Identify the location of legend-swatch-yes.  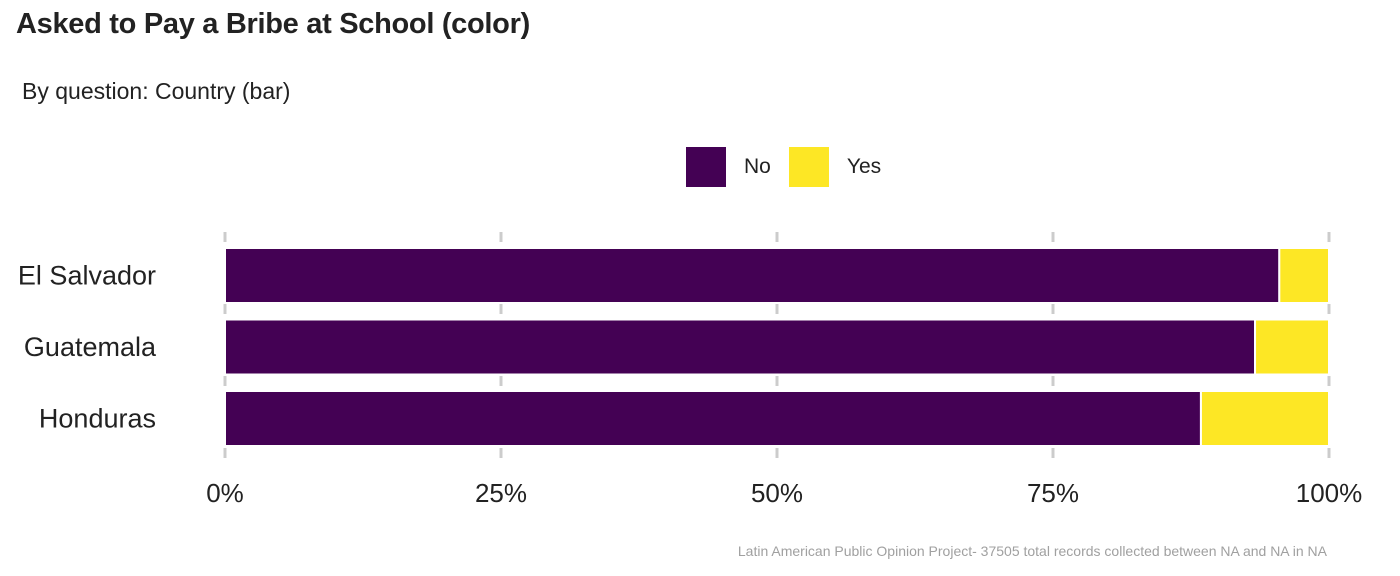
(808, 167).